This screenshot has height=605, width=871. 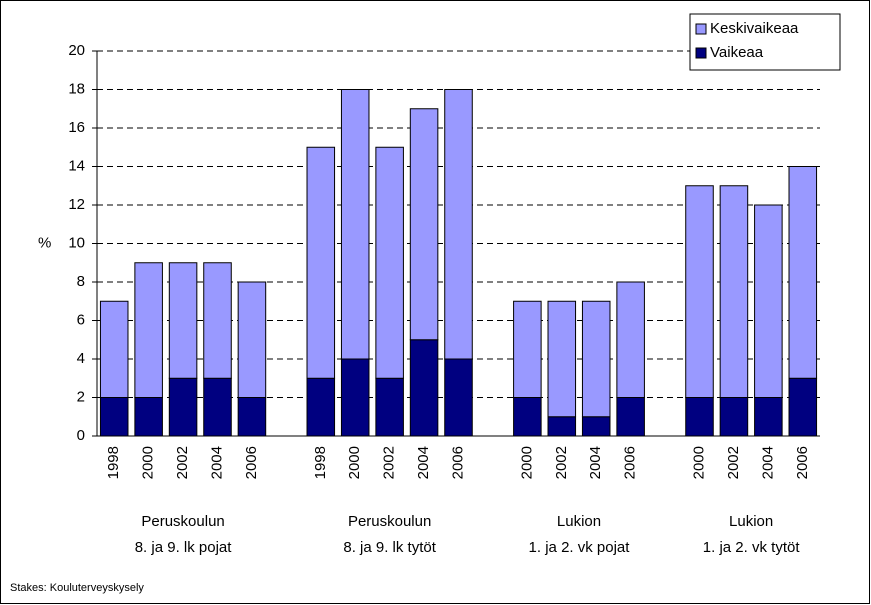 What do you see at coordinates (76, 204) in the screenshot?
I see `y-tick-label: 12` at bounding box center [76, 204].